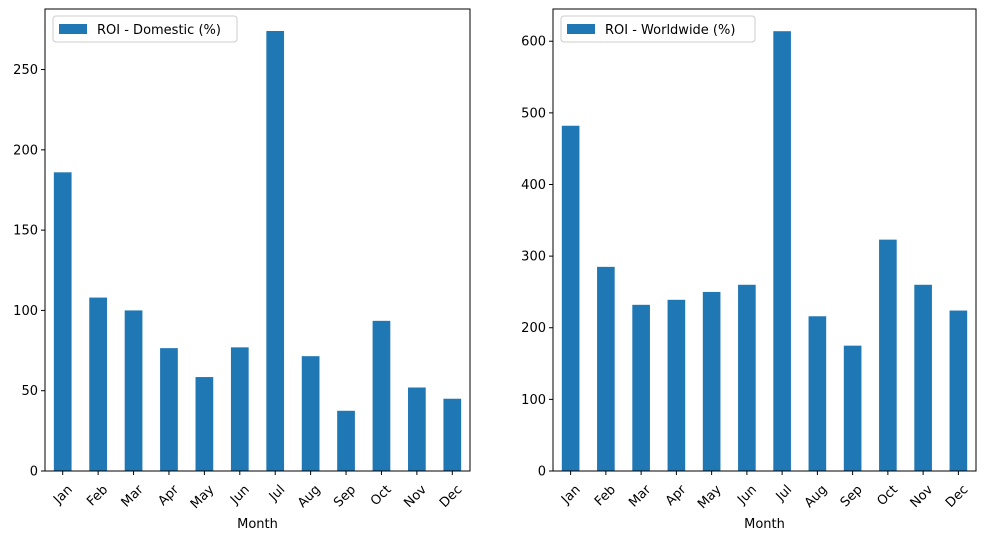 Image resolution: width=986 pixels, height=541 pixels. I want to click on legend-label: ROI - Domestic (%), so click(159, 30).